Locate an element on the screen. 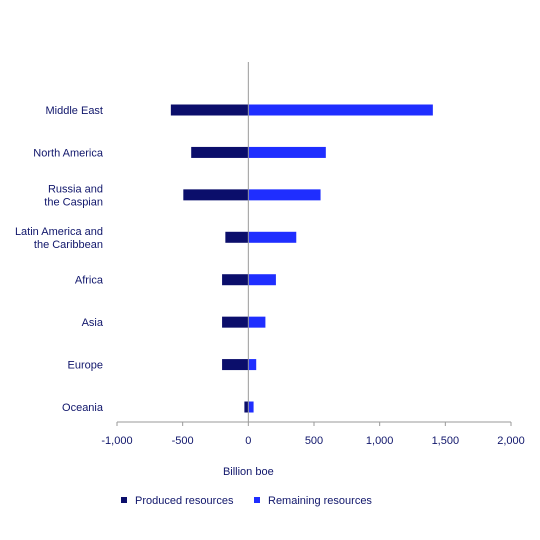  category-label: Europe is located at coordinates (85, 366).